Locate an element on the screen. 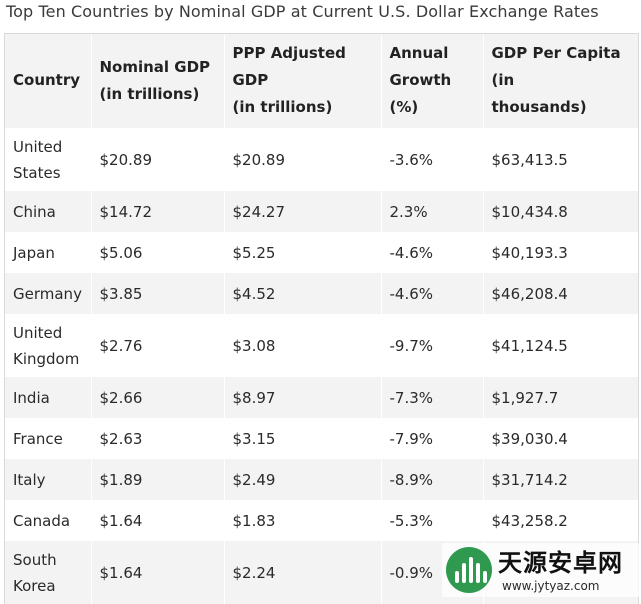 This screenshot has width=641, height=604. table-row: India $2.66 $8.97 -7.3% $1,927.7 is located at coordinates (321, 397).